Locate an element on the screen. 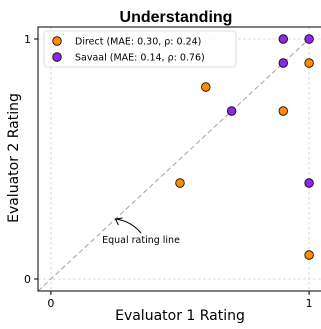  legend-box is located at coordinates (140, 49).